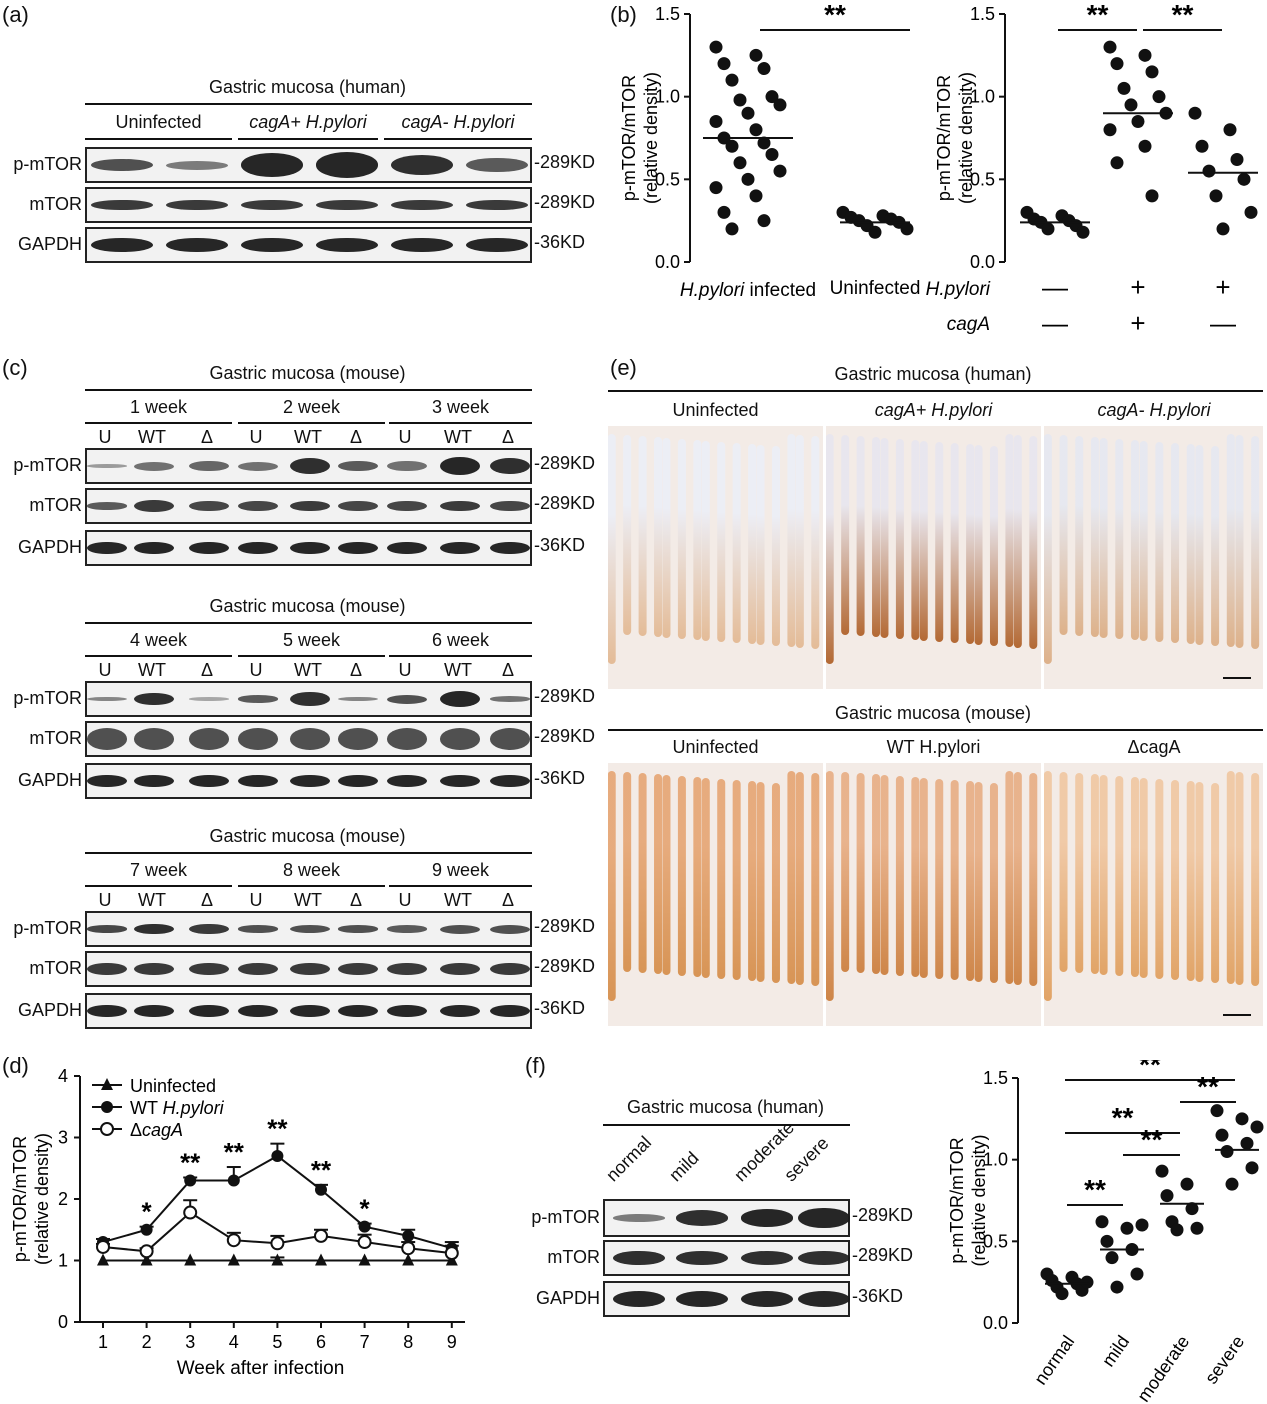 The width and height of the screenshot is (1267, 1404). What do you see at coordinates (667, 97) in the screenshot?
I see `y-tick-label: 1.0` at bounding box center [667, 97].